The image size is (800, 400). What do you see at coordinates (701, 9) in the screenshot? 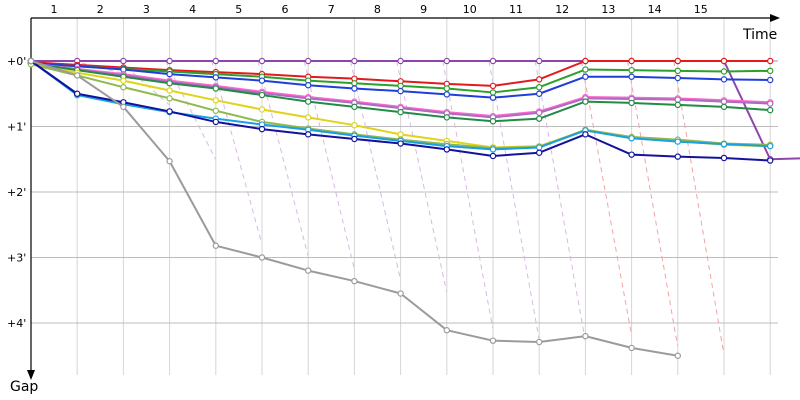
I see `x-tick-label: 15` at bounding box center [701, 9].